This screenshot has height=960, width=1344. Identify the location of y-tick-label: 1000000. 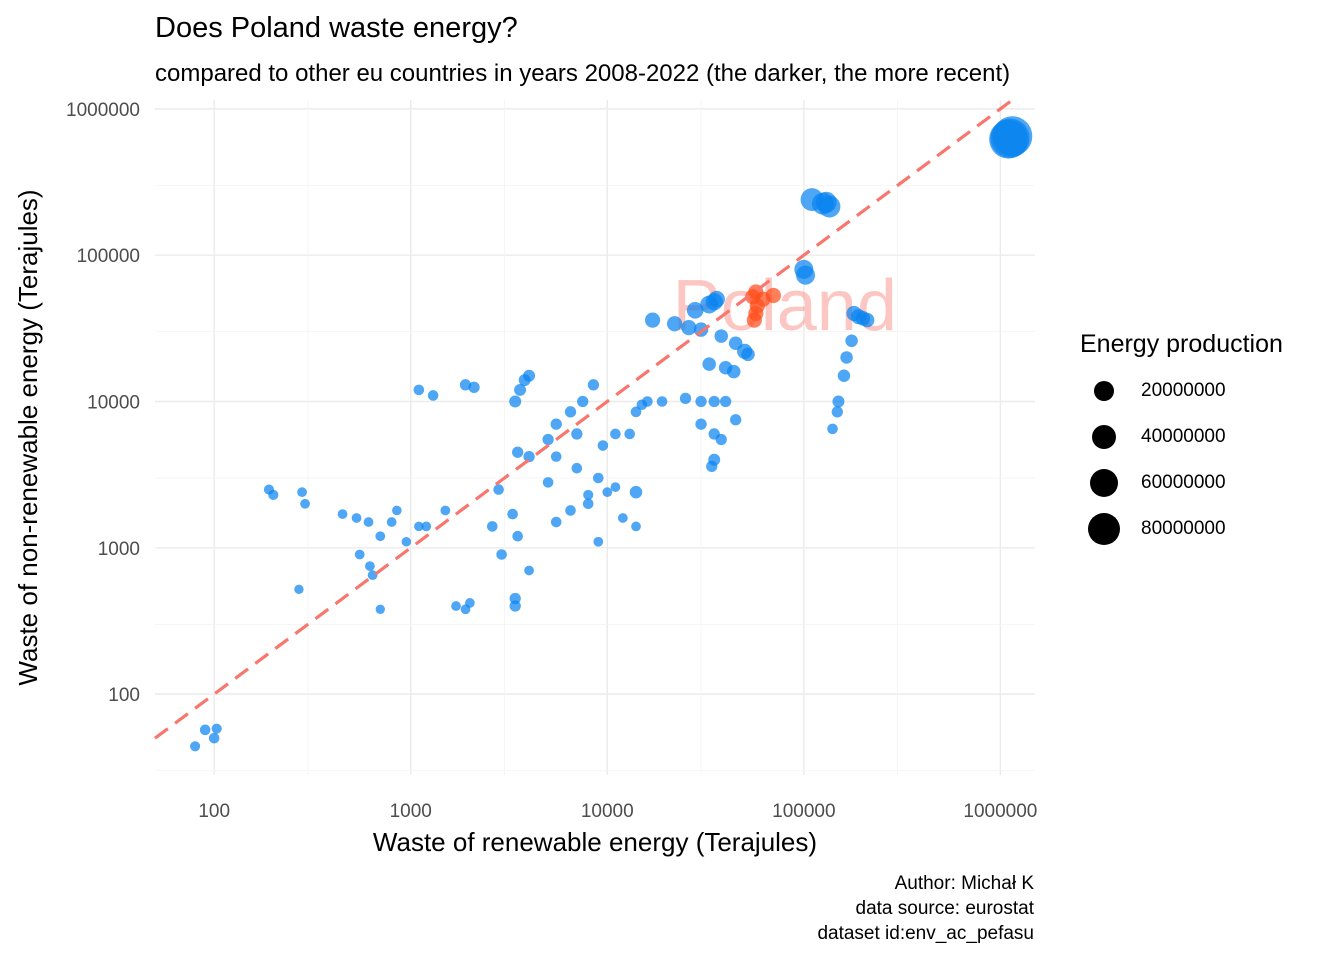
(103, 110).